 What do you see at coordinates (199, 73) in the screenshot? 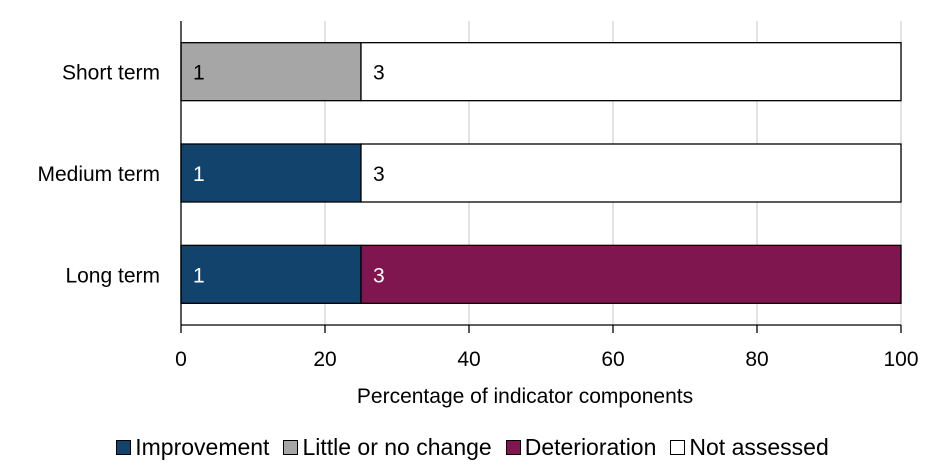
I see `data-label-0-1: 1` at bounding box center [199, 73].